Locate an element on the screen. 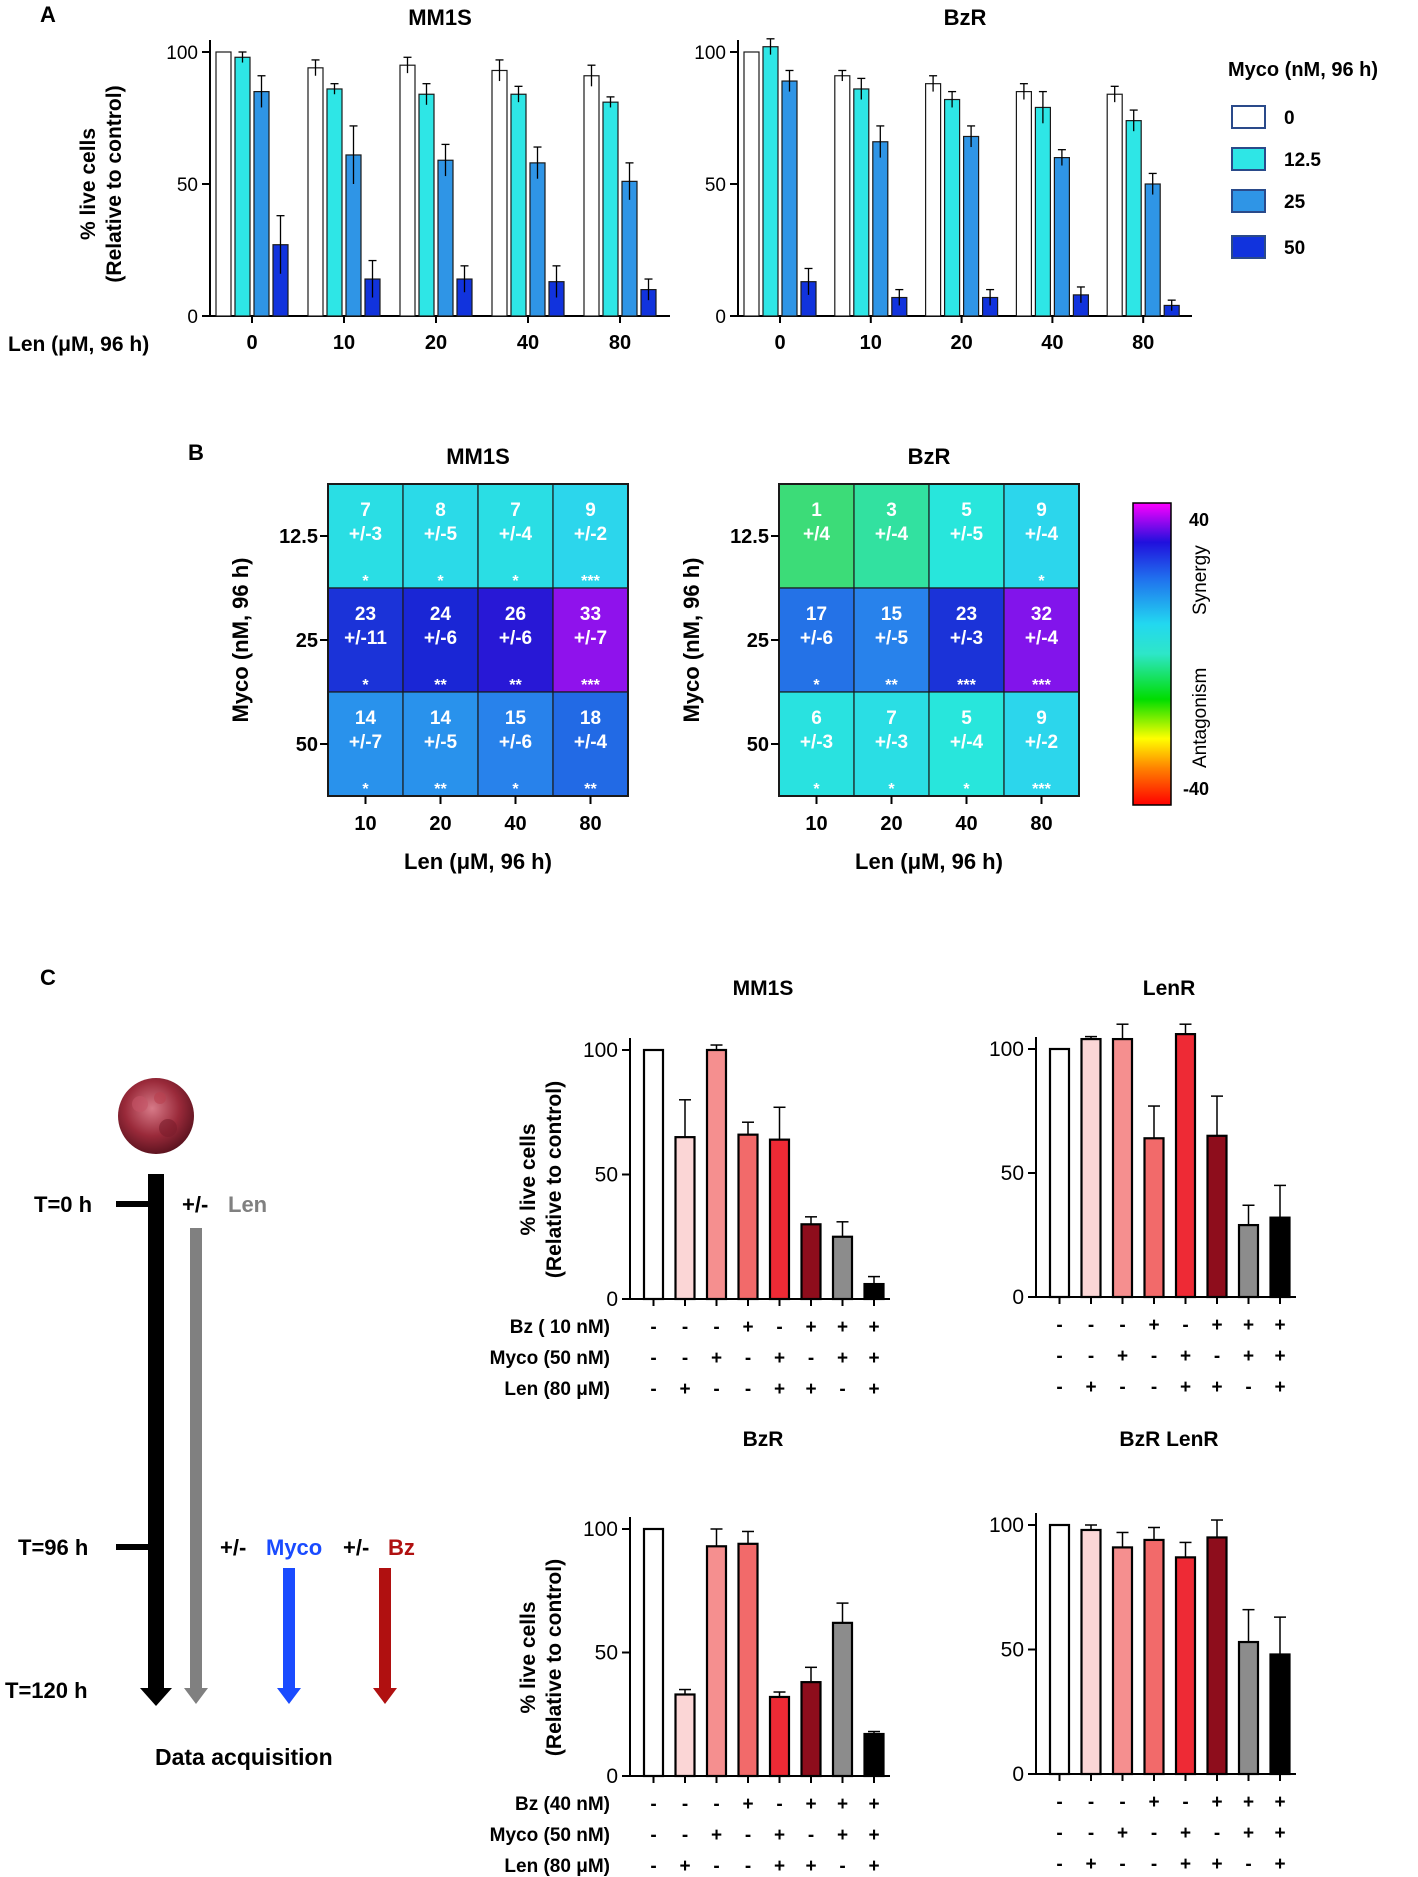  colorbar-antagonism-label: Antagonism is located at coordinates (1200, 718).